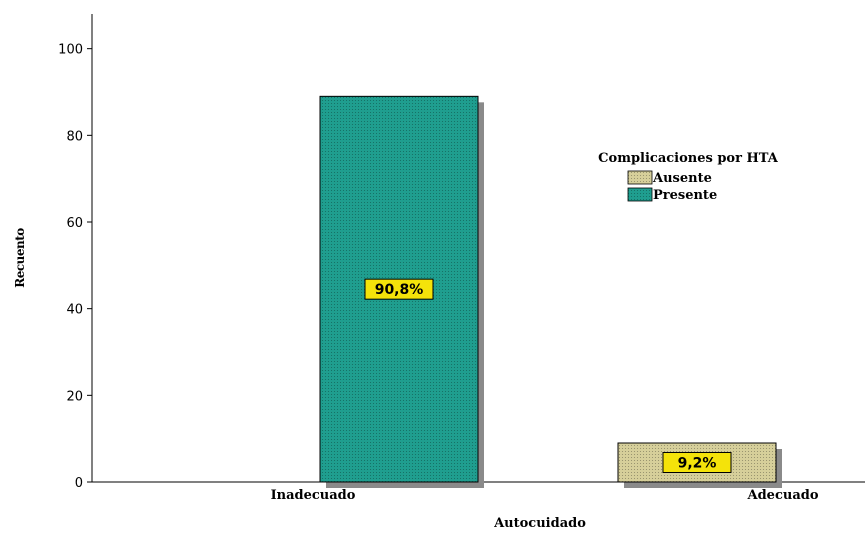 This screenshot has height=534, width=865. Describe the element at coordinates (74, 136) in the screenshot. I see `y-tick-label: 80` at that location.